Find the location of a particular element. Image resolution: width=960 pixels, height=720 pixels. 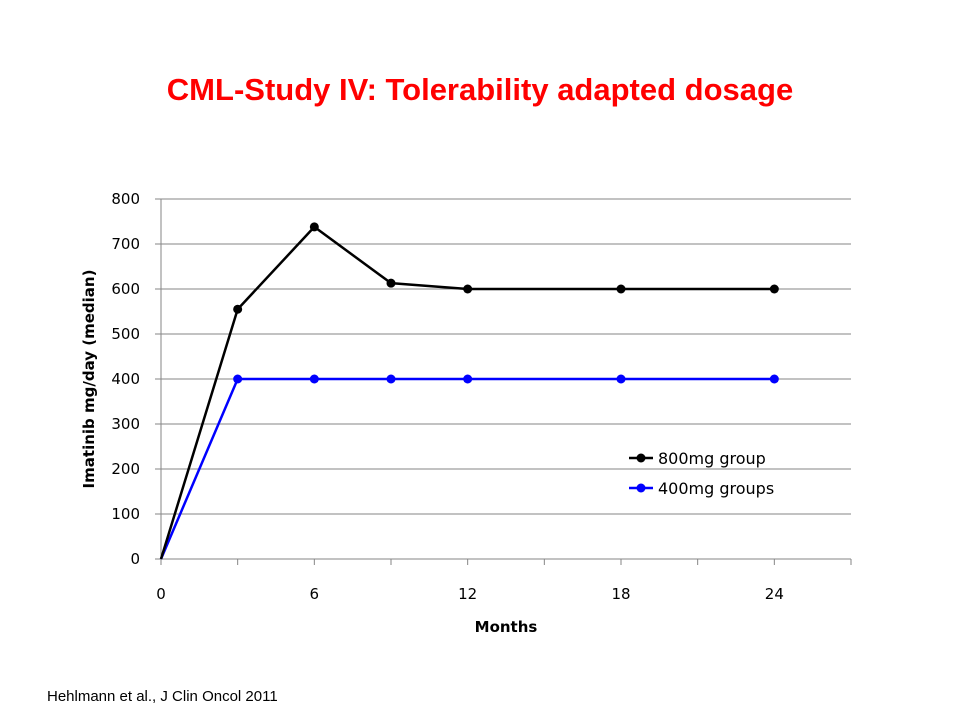

legend-item: 400mg groups is located at coordinates (701, 488).